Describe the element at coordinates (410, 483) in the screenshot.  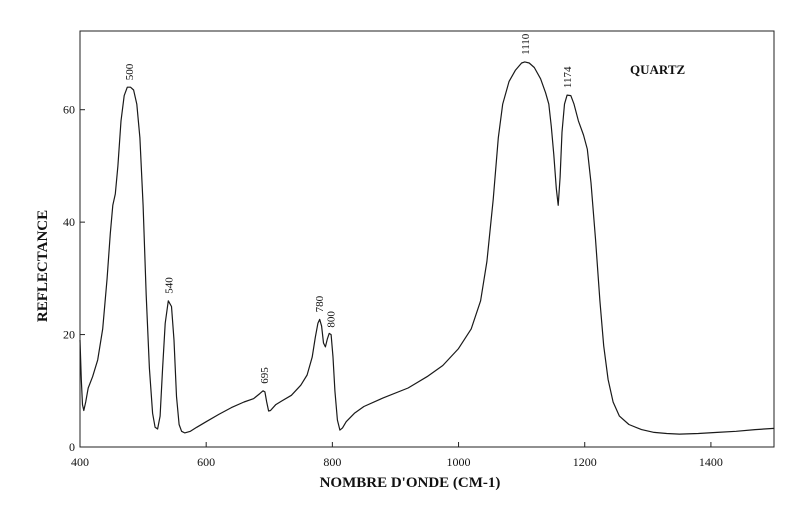
I see `x-axis-title: NOMBRE D'ONDE (CM-1)` at that location.